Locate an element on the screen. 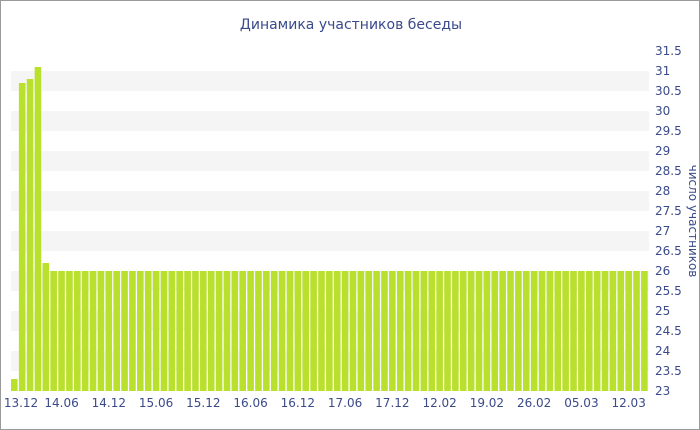 This screenshot has width=700, height=430. y-tick-label: 31.5 is located at coordinates (668, 51).